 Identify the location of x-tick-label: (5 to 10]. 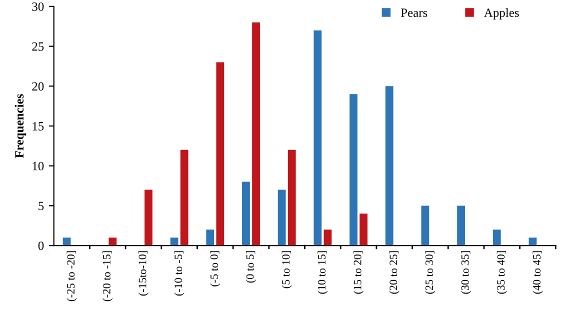
(287, 269).